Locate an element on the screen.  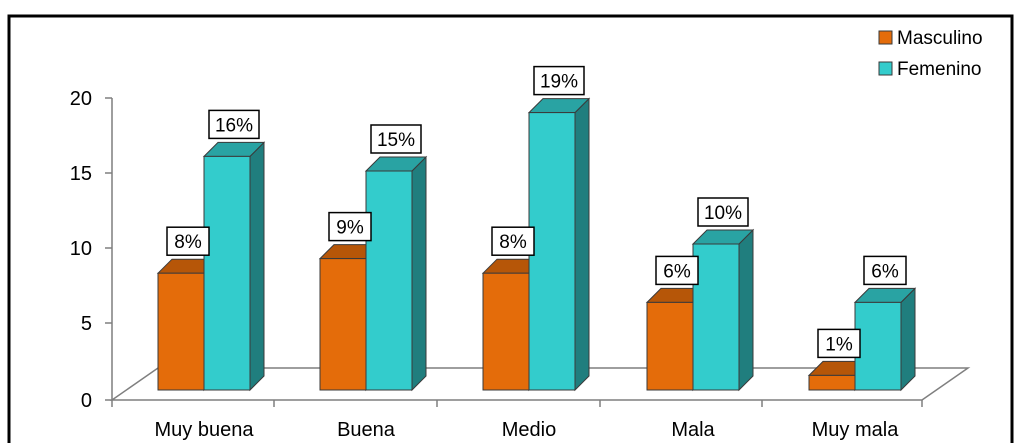
data-label: 9% is located at coordinates (350, 226).